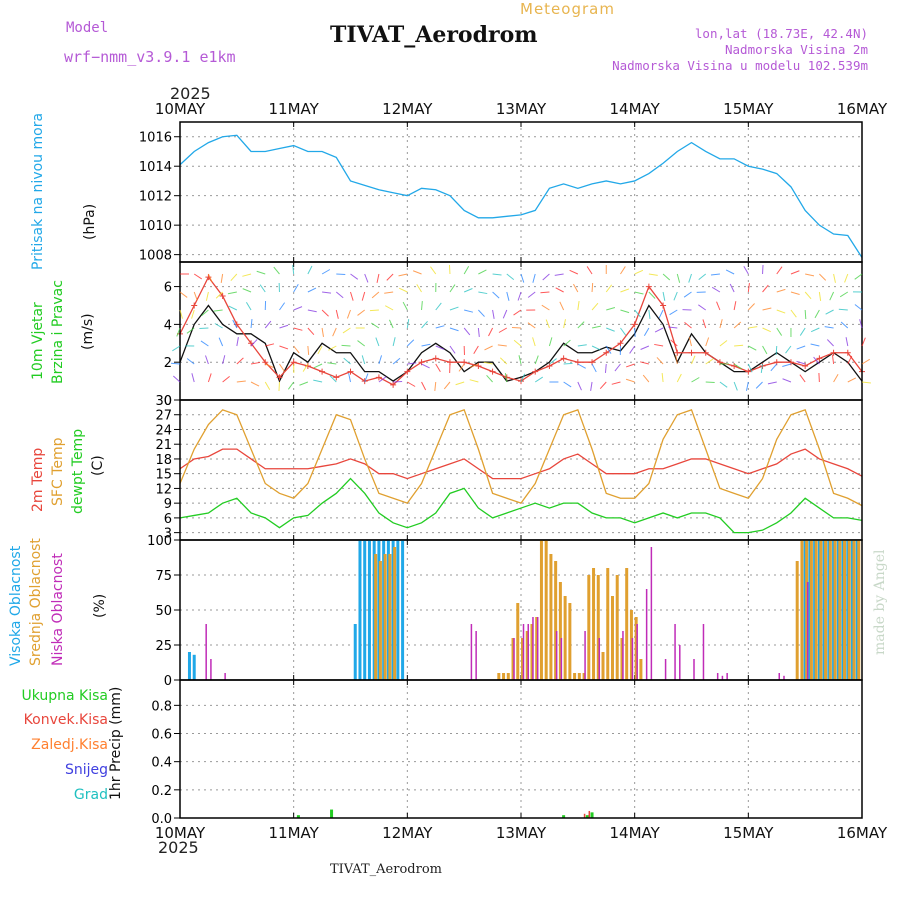 This screenshot has width=900, height=900. Describe the element at coordinates (168, 681) in the screenshot. I see `y-tick-label: 0` at that location.